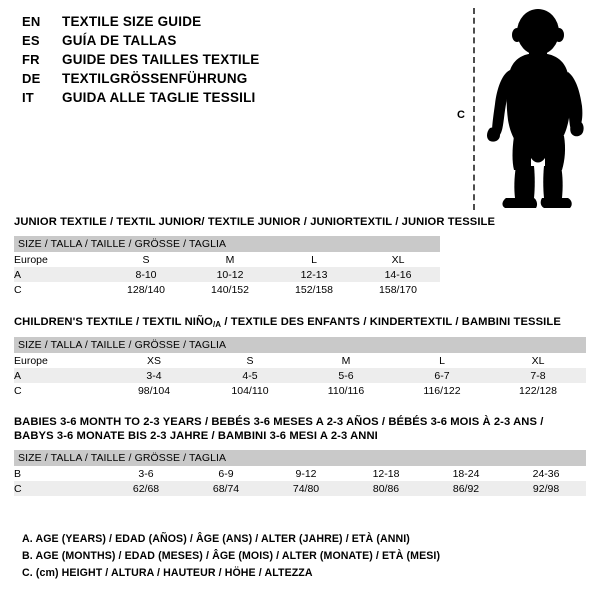  What do you see at coordinates (466, 473) in the screenshot?
I see `cell-value: 18-24` at bounding box center [466, 473].